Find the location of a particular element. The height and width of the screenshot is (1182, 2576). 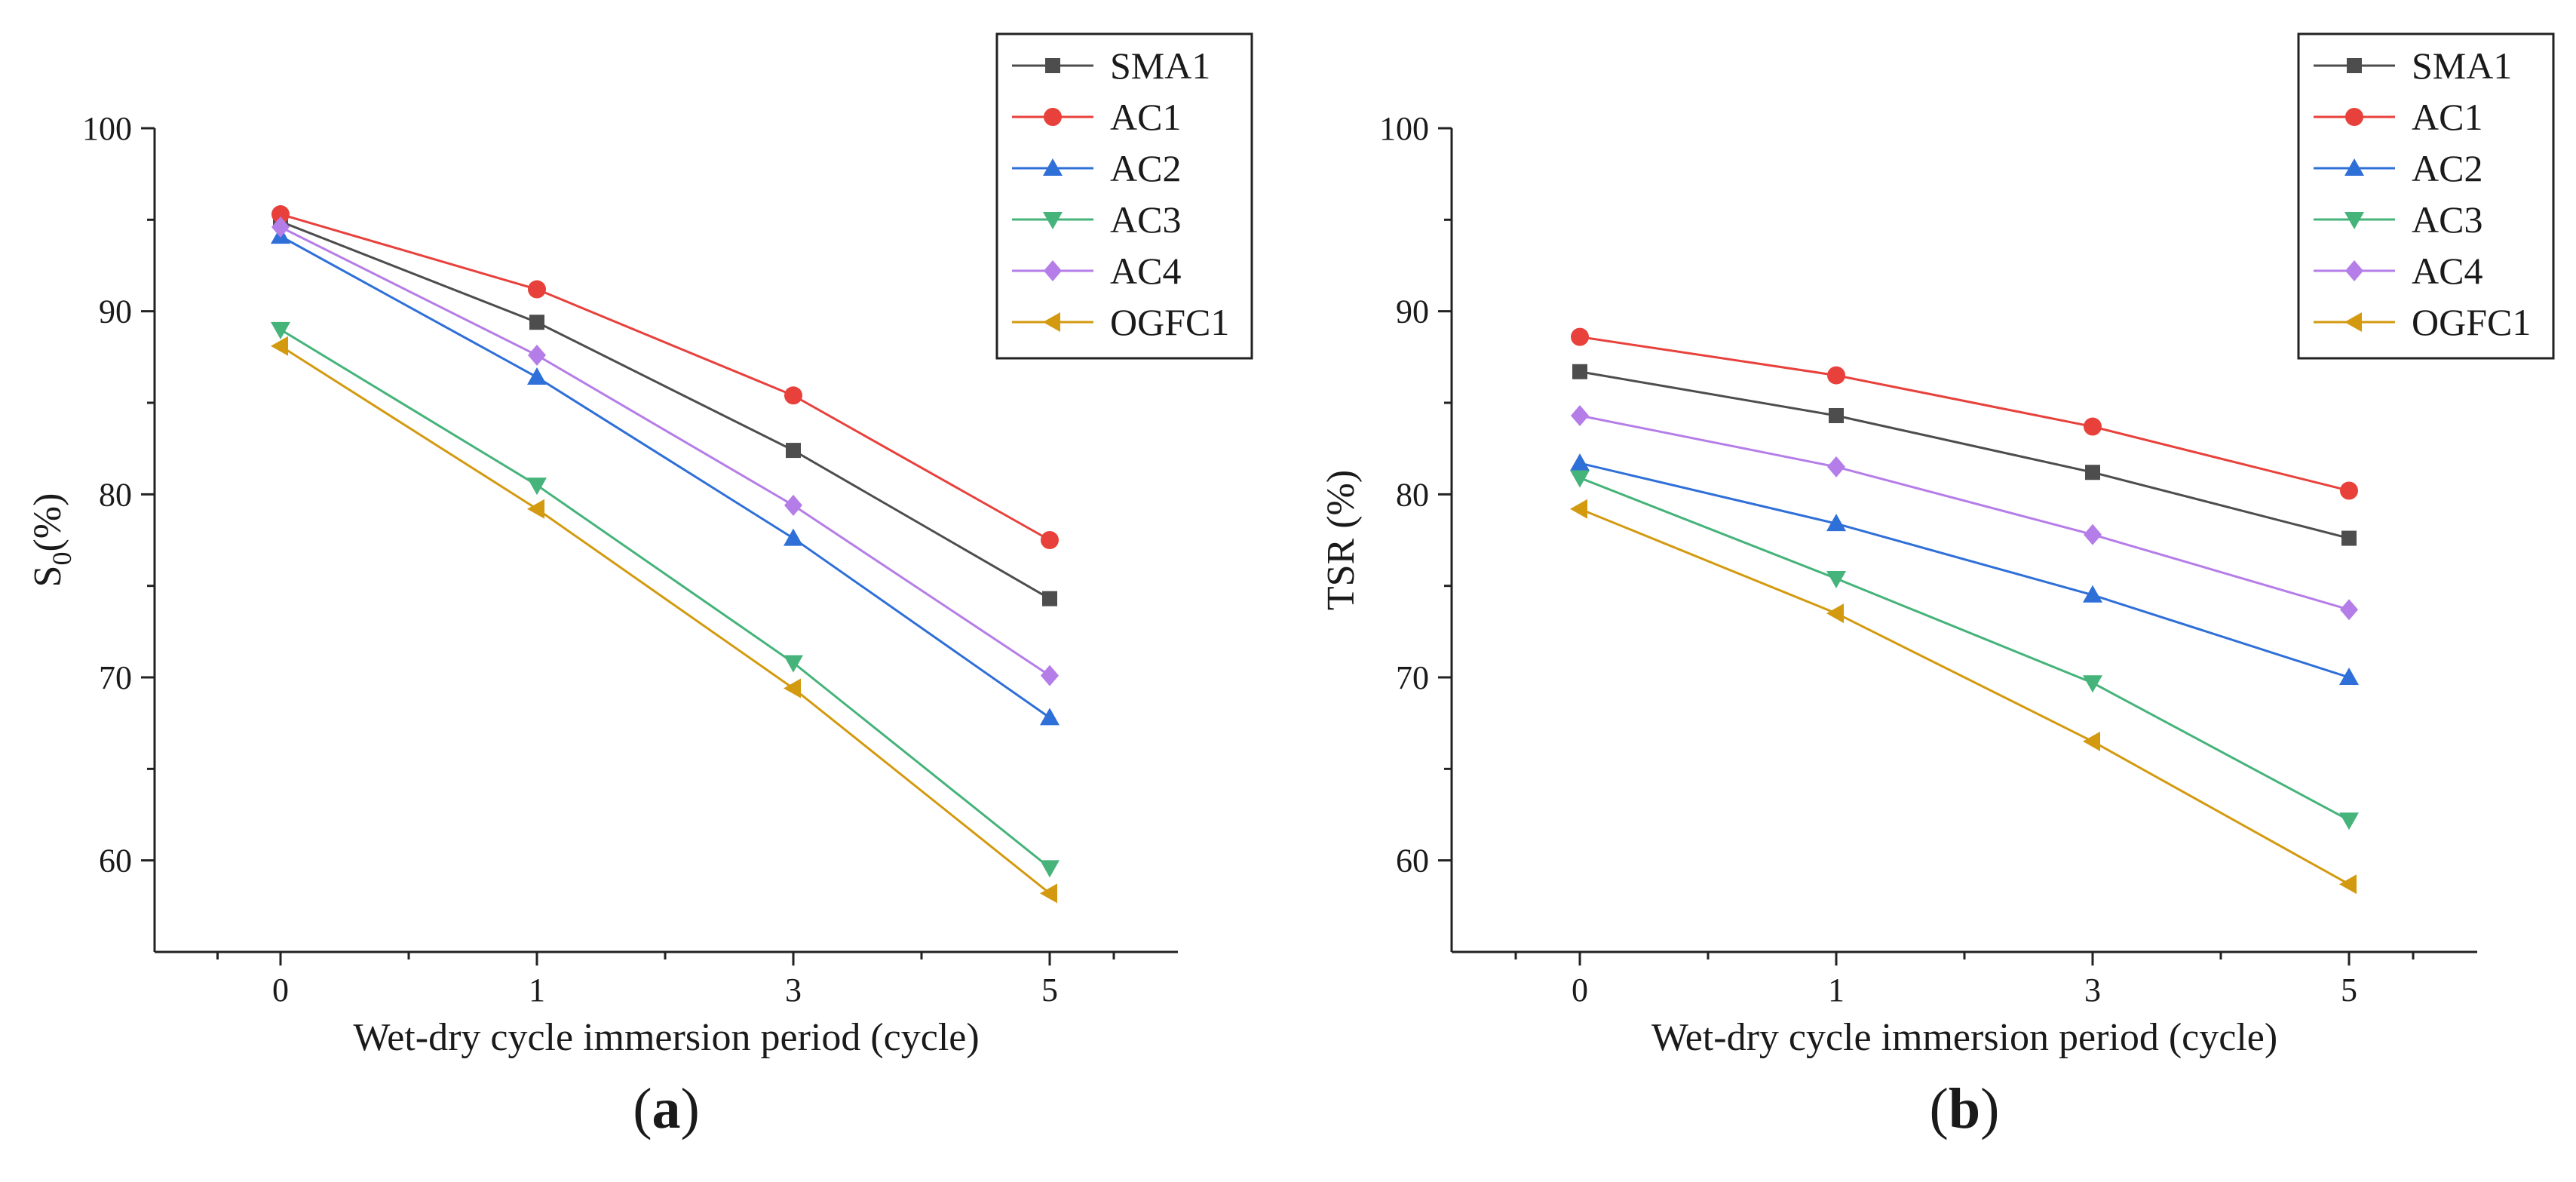

y-axis-title: TSR (%) is located at coordinates (1341, 540).